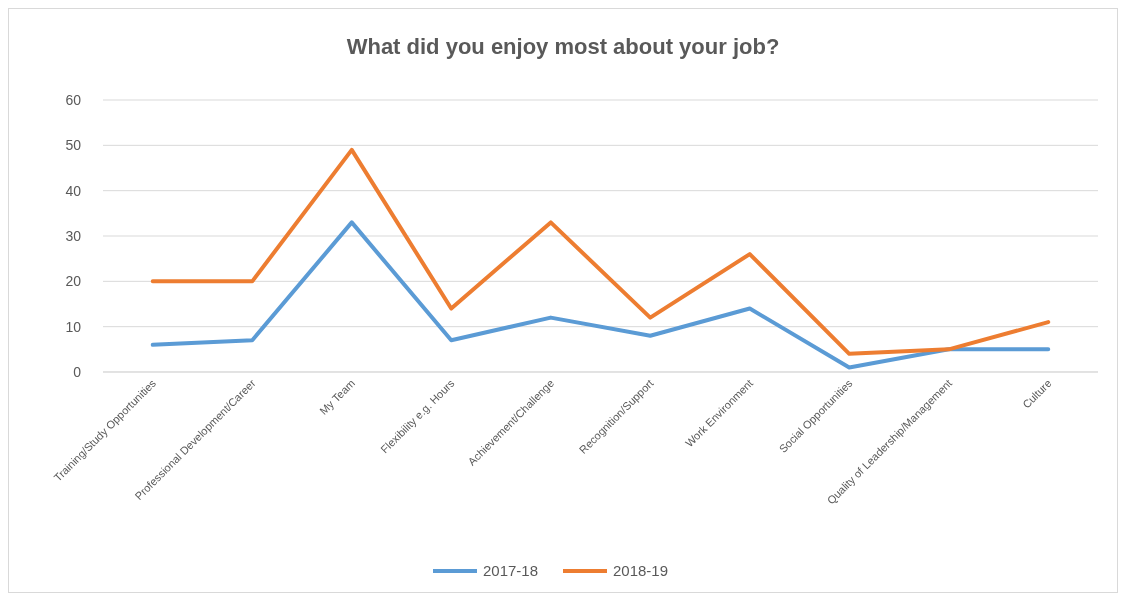 The width and height of the screenshot is (1136, 607). Describe the element at coordinates (73, 145) in the screenshot. I see `y-tick-label: 50` at that location.